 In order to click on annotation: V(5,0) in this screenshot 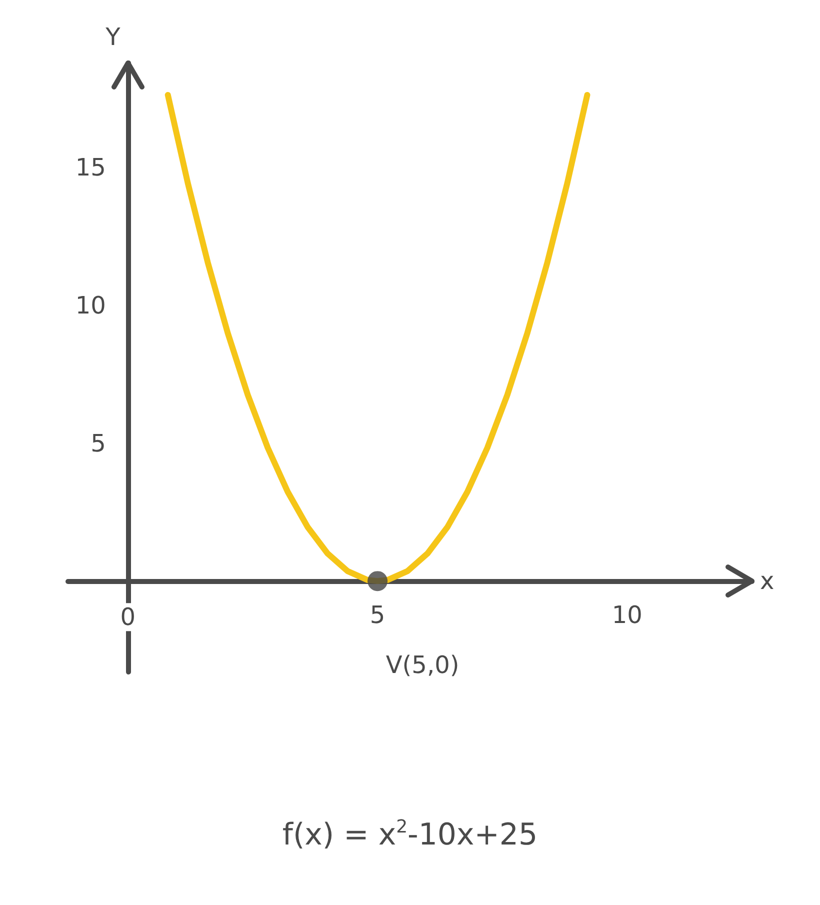, I will do `click(423, 665)`.